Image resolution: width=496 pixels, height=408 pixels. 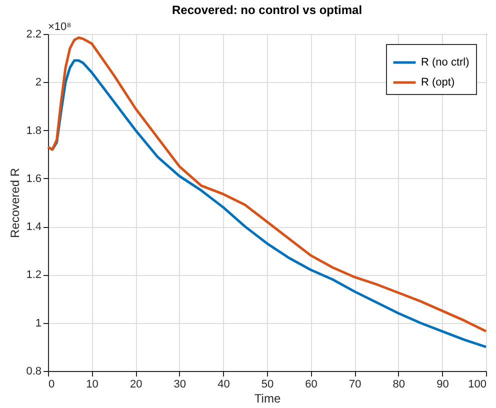 I want to click on y-tick-label: 0.8, so click(x=34, y=372).